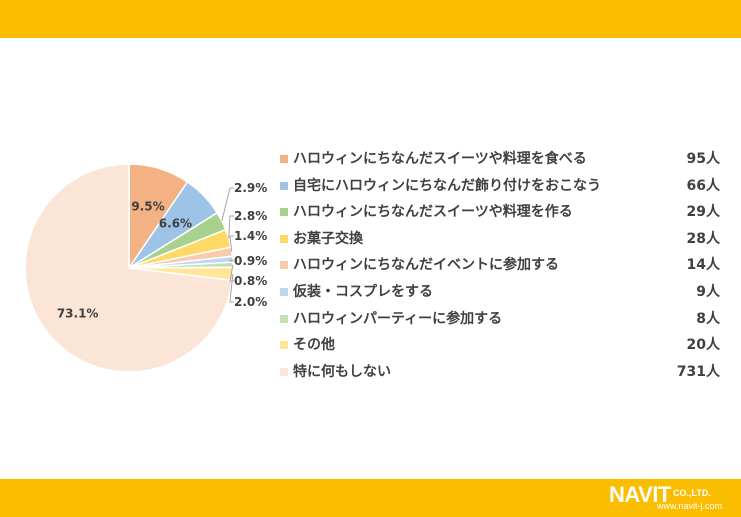  Describe the element at coordinates (698, 371) in the screenshot. I see `legend-count: 731人` at that location.